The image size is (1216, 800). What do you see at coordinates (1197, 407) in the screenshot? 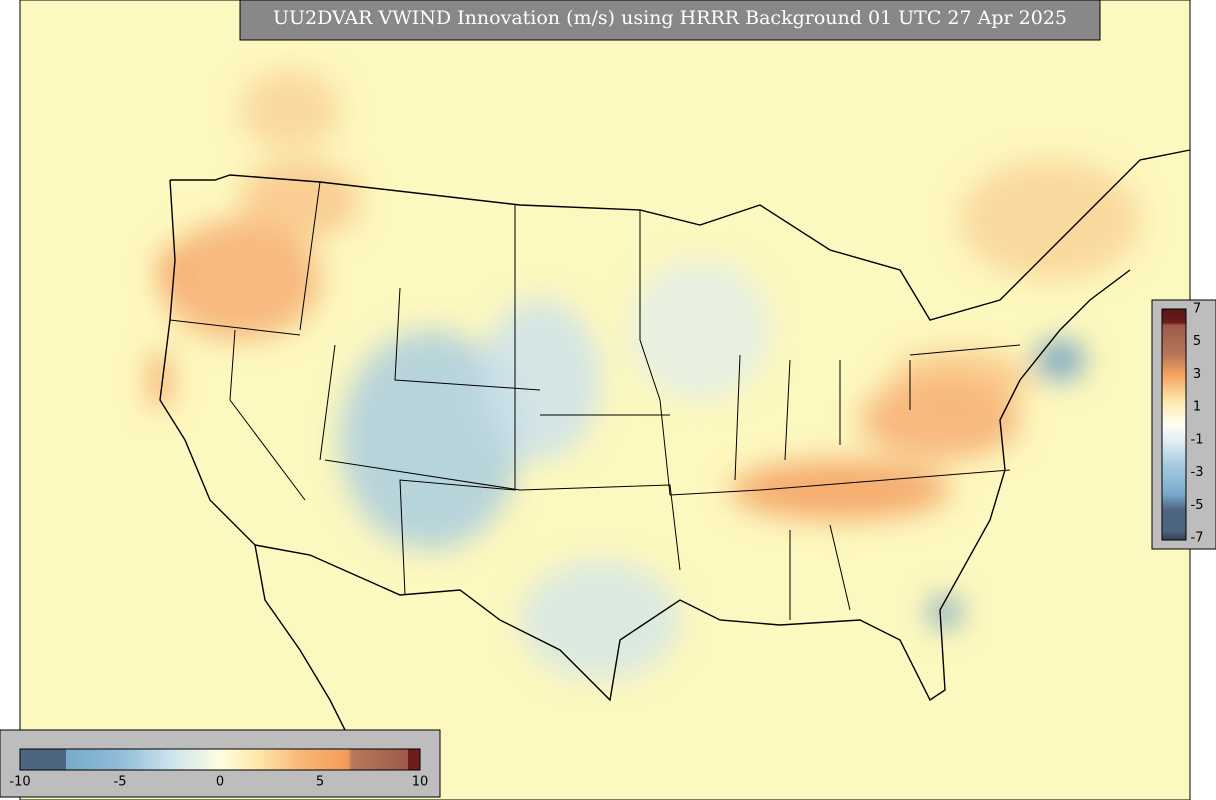
I see `colorbar-tick-label: 1` at bounding box center [1197, 407].